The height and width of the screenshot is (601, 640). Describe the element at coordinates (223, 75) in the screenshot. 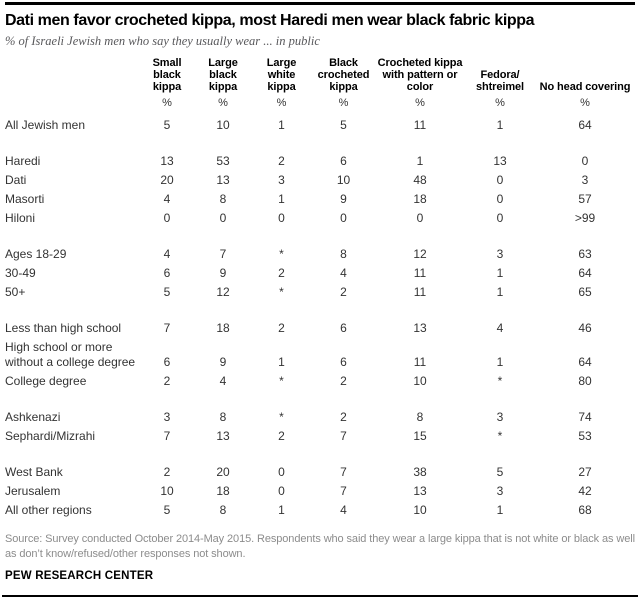

I see `column-header: Large black kippa` at that location.